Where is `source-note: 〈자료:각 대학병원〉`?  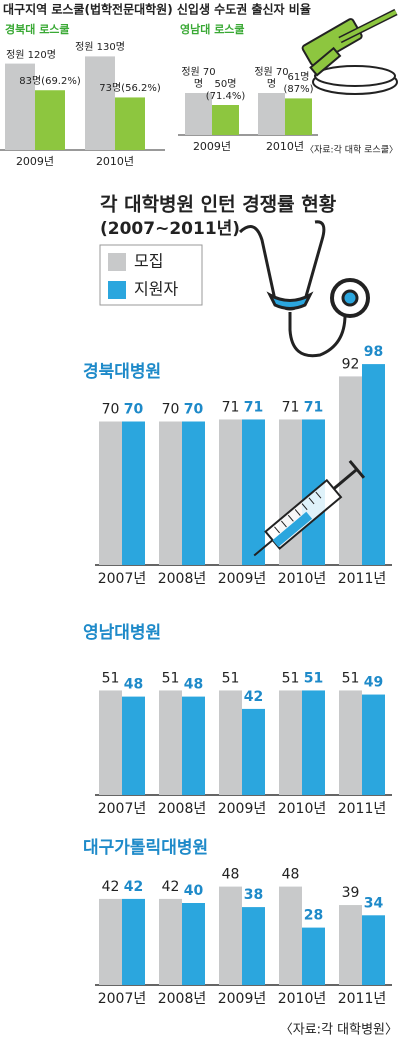 source-note: 〈자료:각 대학병원〉 is located at coordinates (339, 1030).